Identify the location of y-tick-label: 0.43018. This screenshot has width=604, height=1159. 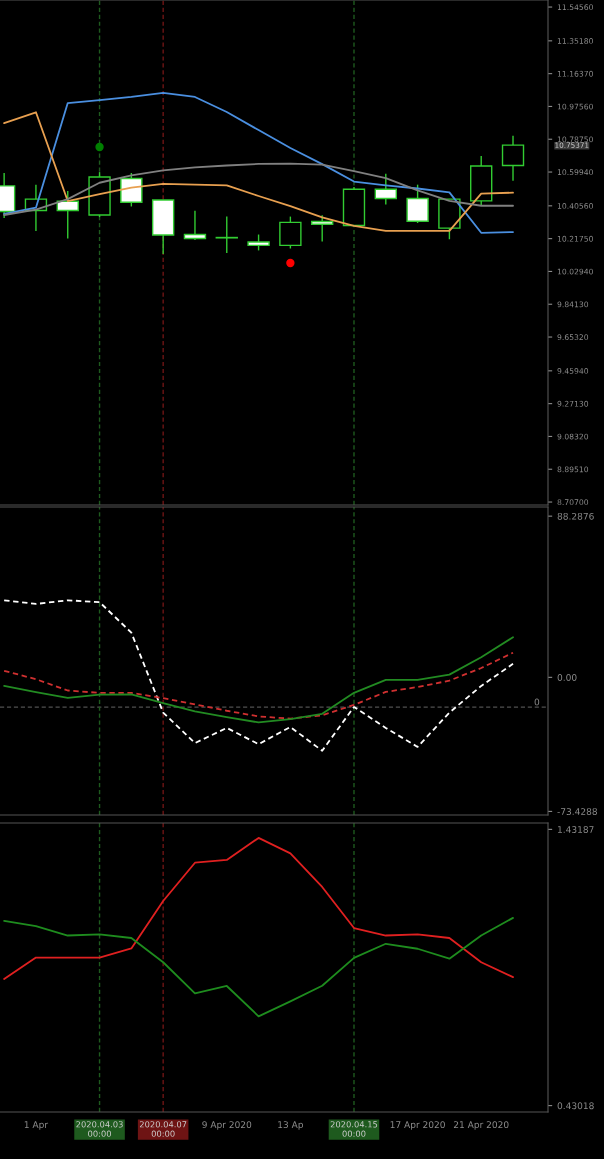
(575, 1106).